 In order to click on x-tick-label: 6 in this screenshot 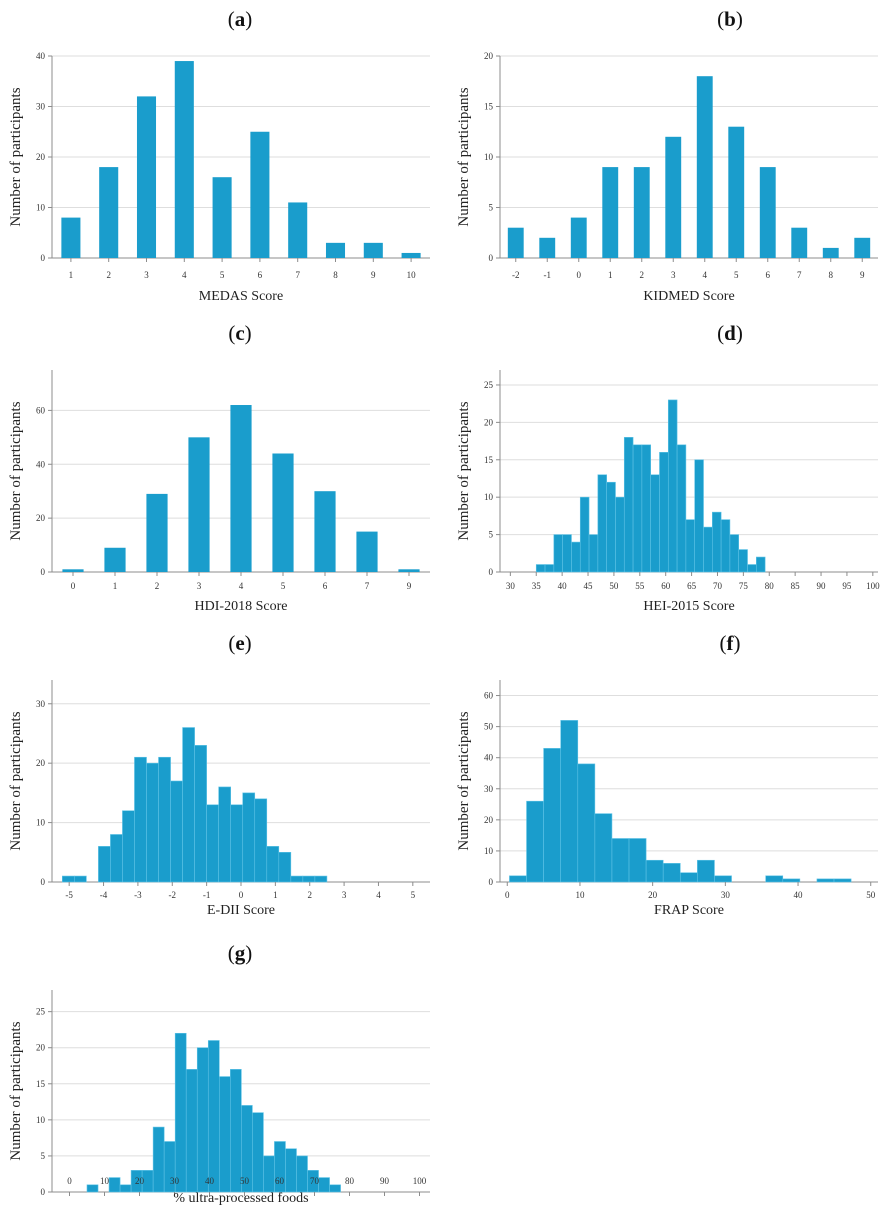, I will do `click(768, 275)`.